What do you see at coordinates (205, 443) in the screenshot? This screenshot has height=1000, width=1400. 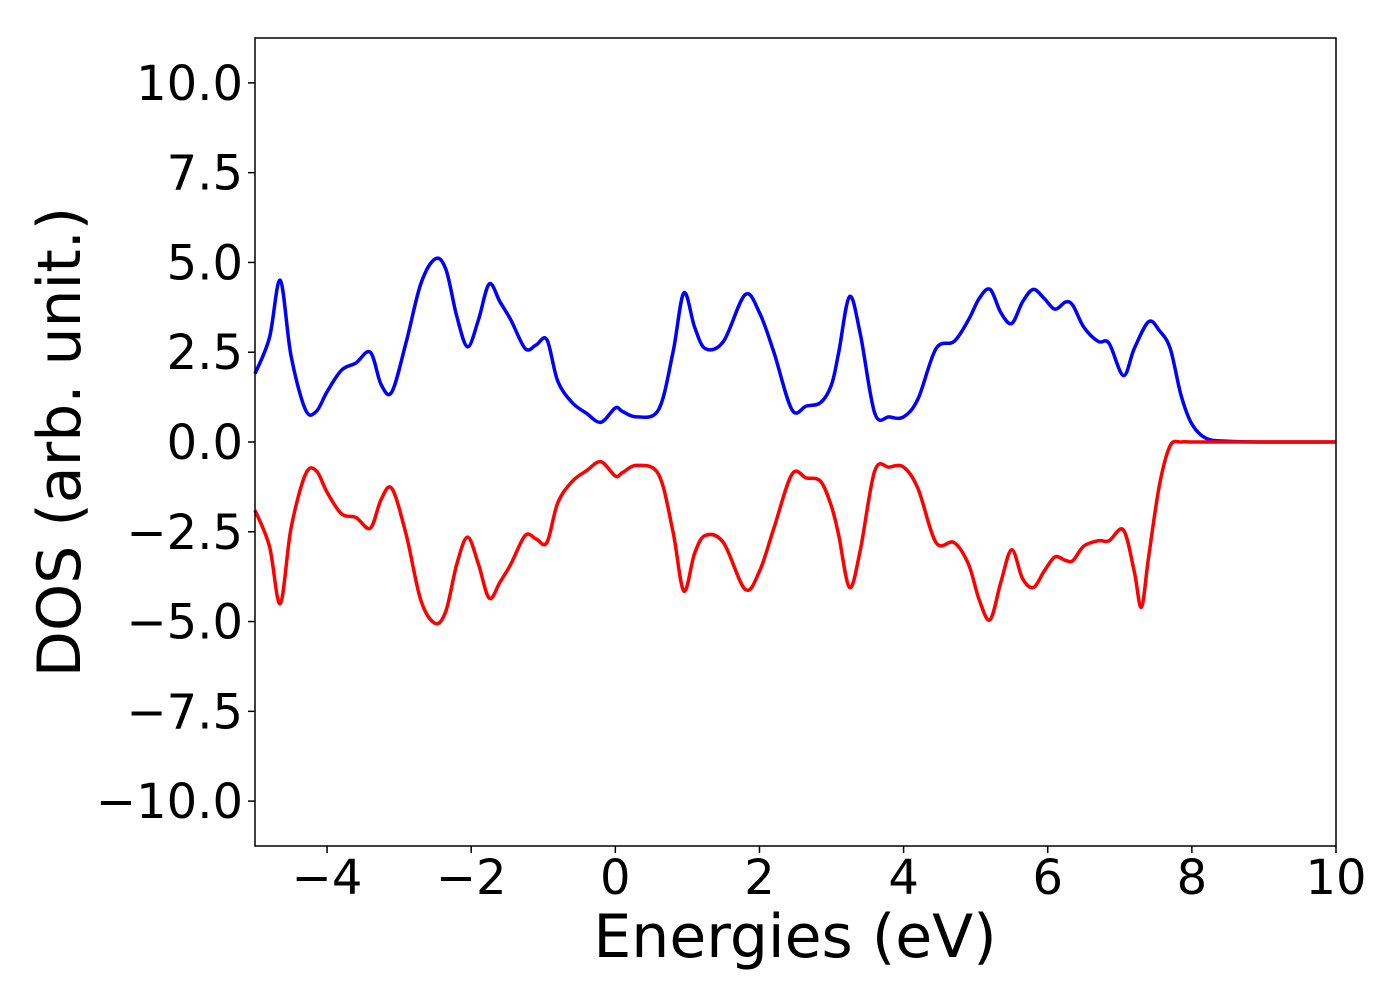 I see `y-tick-label: 0.0` at bounding box center [205, 443].